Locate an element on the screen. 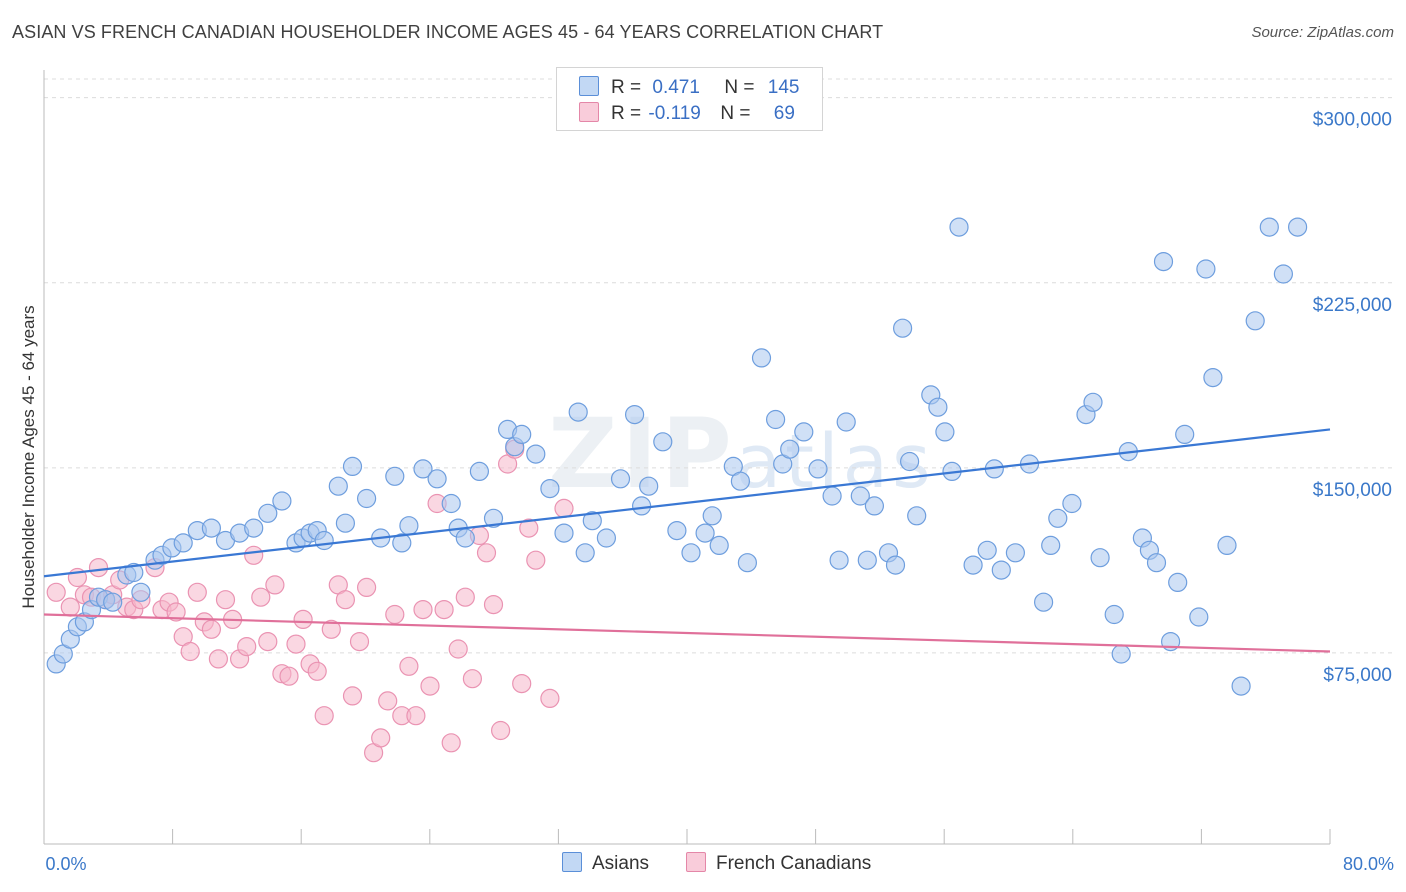 The height and width of the screenshot is (892, 1406). n-label: N = is located at coordinates (735, 113).